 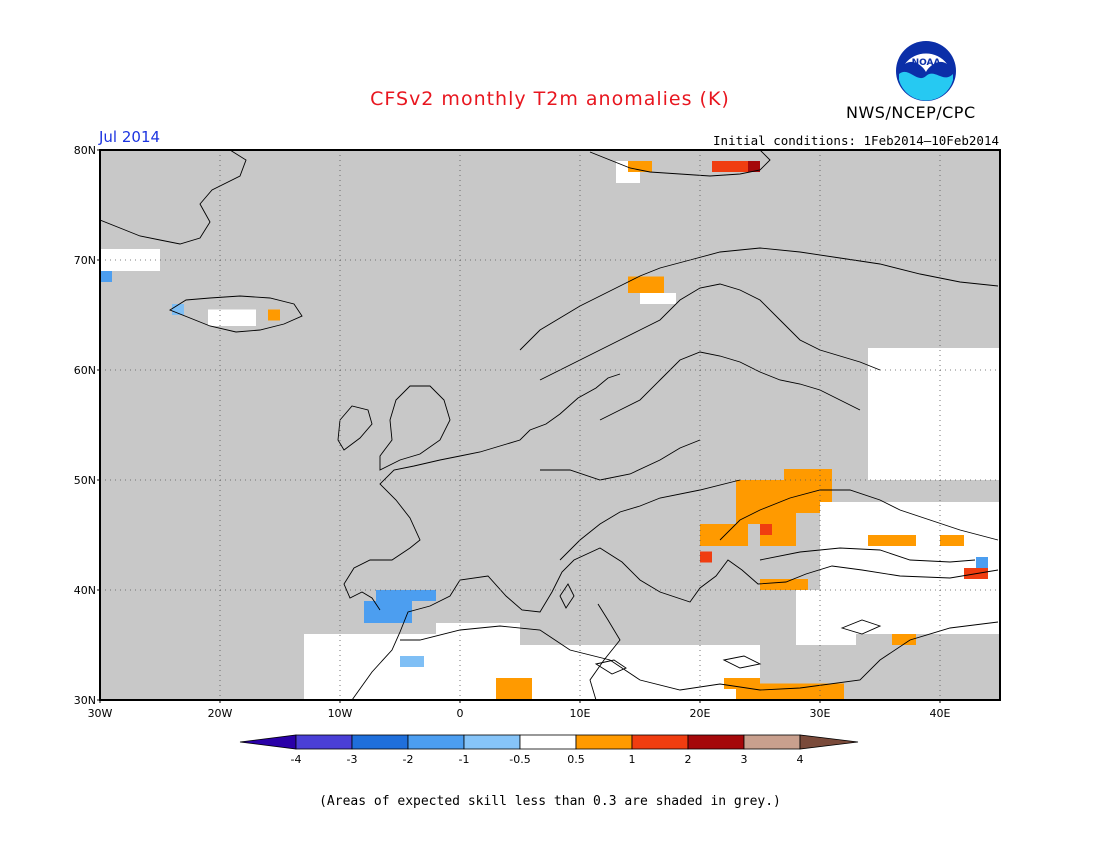 I want to click on lat-tick-label: 60N, so click(x=85, y=370).